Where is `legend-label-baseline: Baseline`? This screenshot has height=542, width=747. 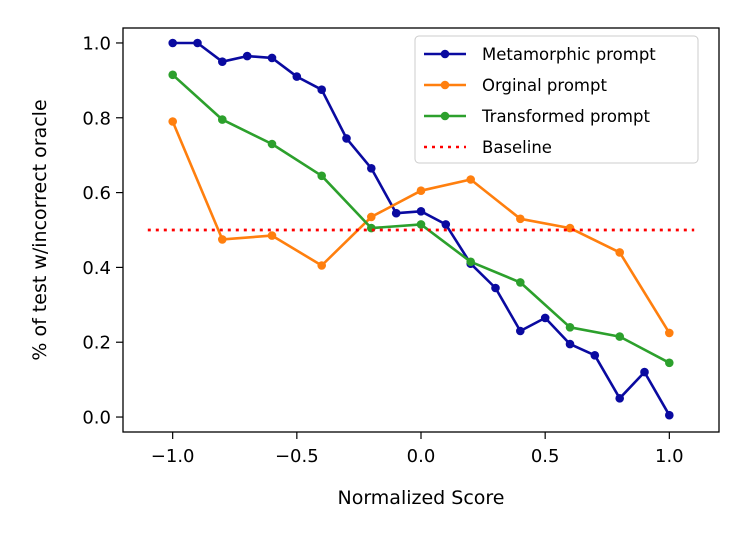
legend-label-baseline: Baseline is located at coordinates (517, 147).